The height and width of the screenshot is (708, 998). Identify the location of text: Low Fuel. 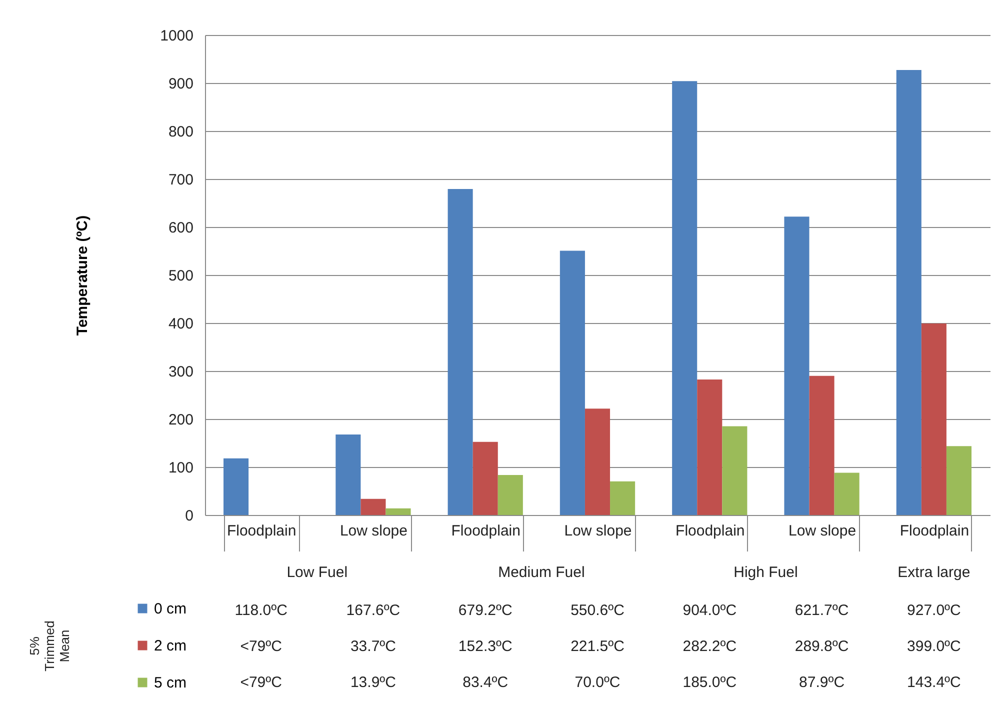
(317, 572).